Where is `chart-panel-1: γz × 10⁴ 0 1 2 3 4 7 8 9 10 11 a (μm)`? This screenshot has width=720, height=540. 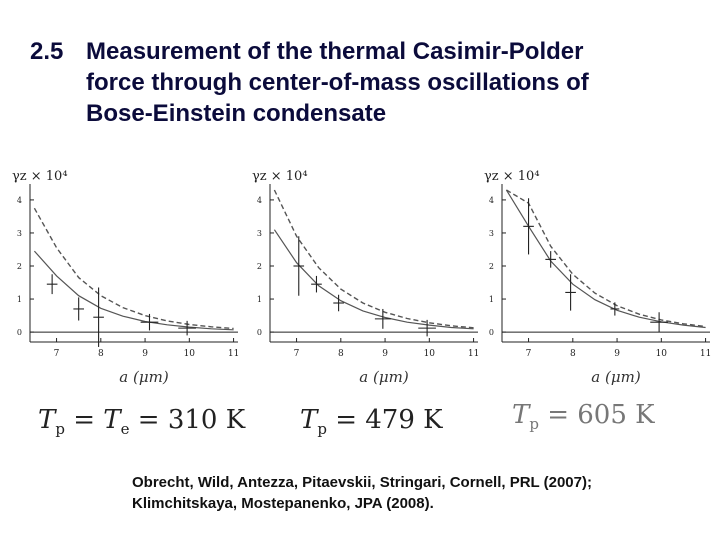
chart-panel-1: γz × 10⁴ 0 1 2 3 4 7 8 9 10 11 a (μm) is located at coordinates (125, 277).